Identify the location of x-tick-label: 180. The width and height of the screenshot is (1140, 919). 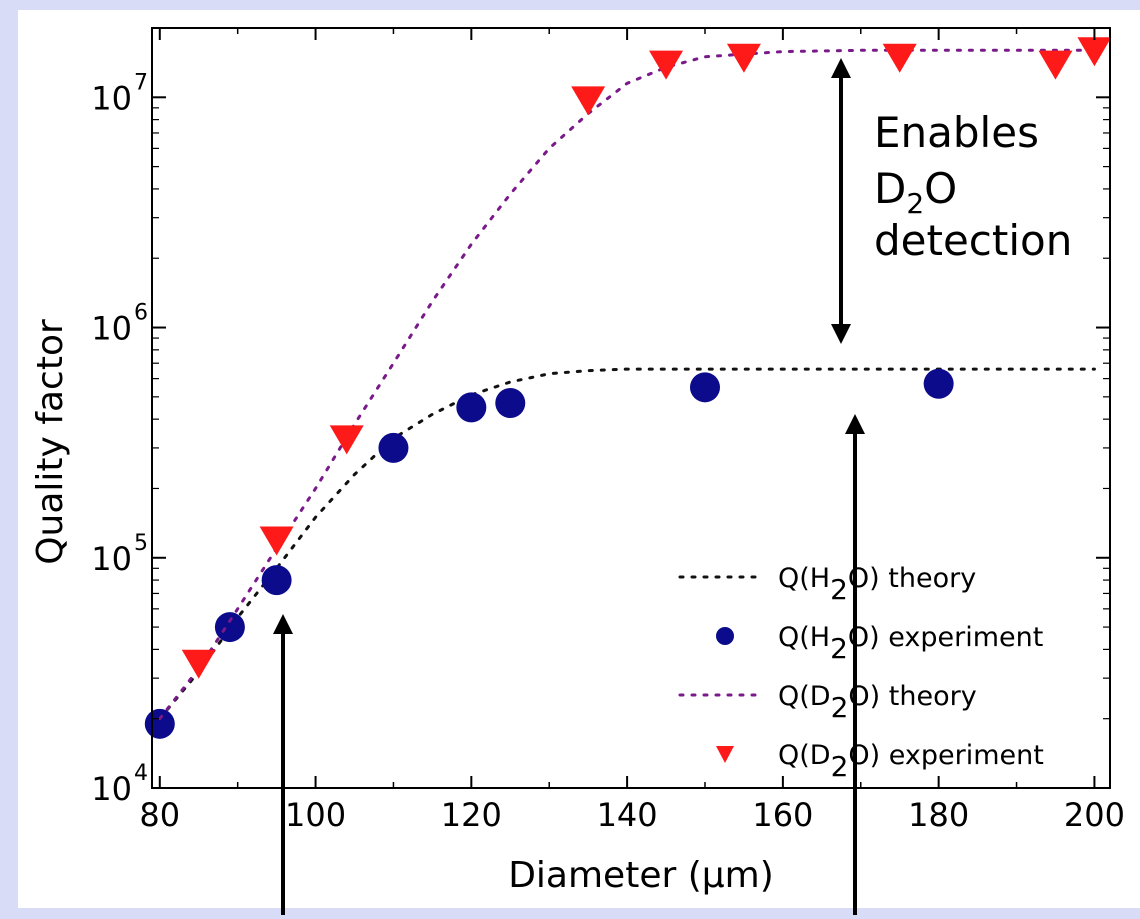
(938, 815).